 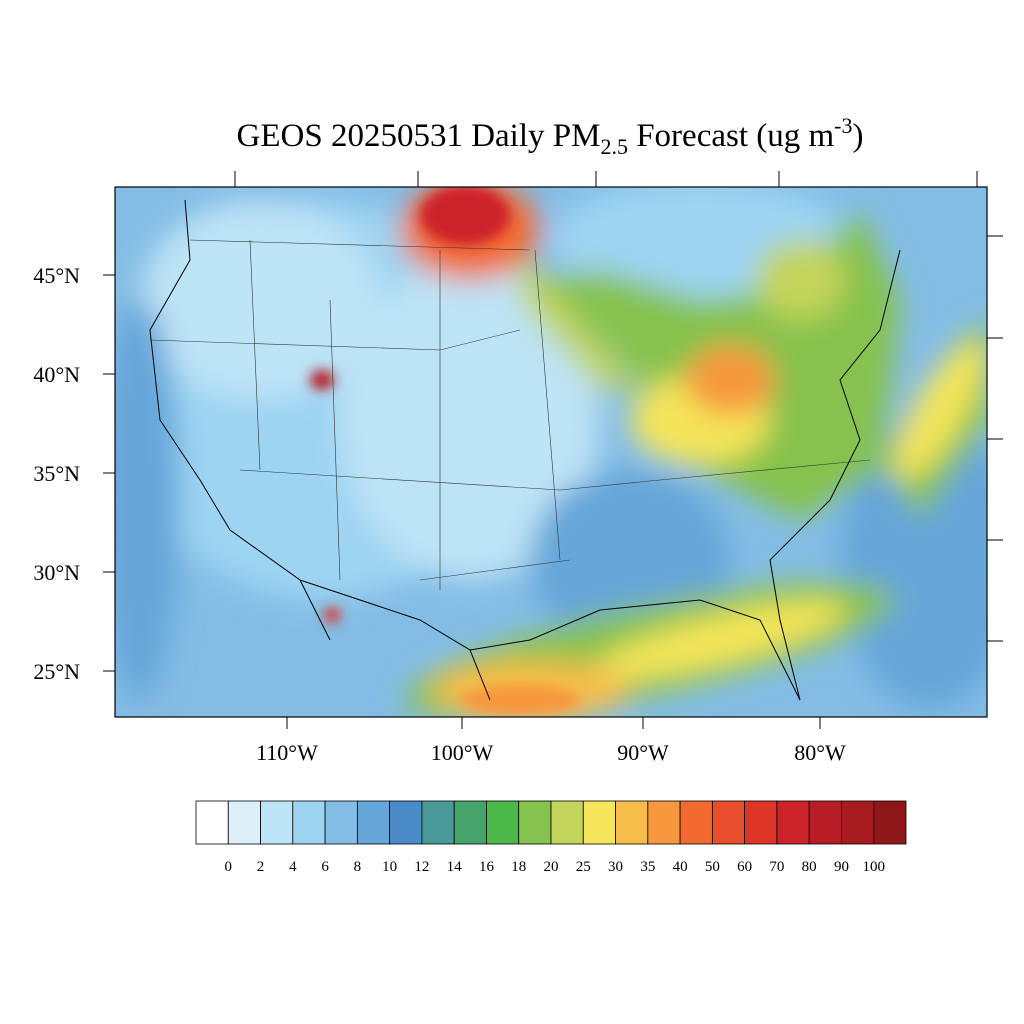 I want to click on title-text: ), so click(x=857, y=136).